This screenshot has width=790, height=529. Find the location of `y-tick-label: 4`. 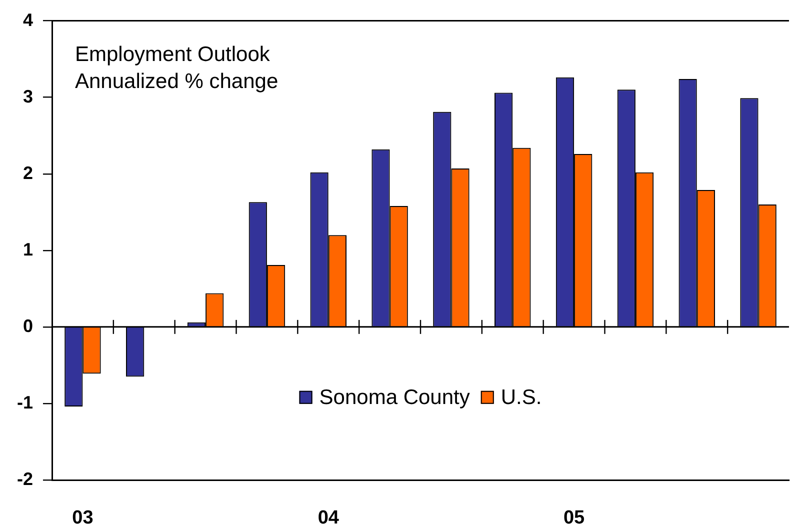

y-tick-label: 4 is located at coordinates (27, 20).